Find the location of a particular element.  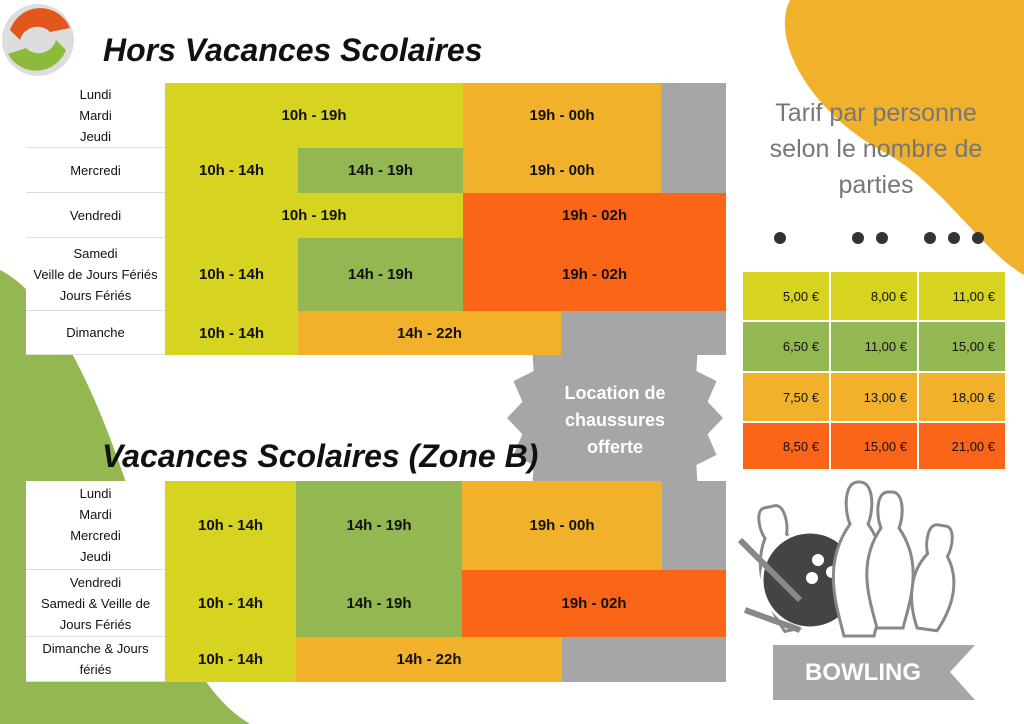

badge-text: Location de chaussures offerte is located at coordinates (615, 420).